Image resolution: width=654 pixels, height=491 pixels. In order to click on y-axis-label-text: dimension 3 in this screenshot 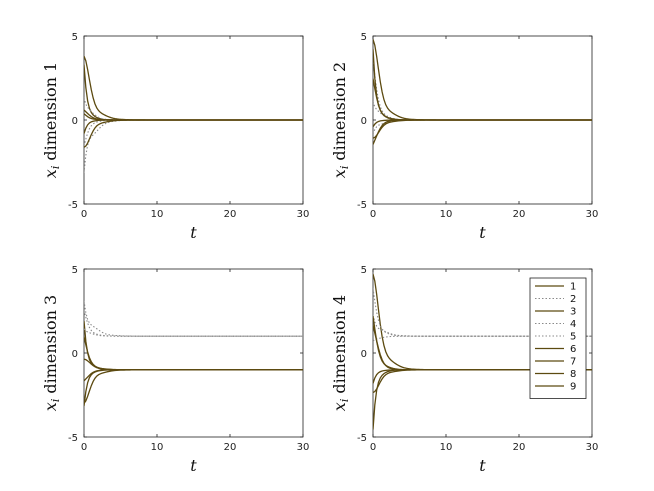, I will do `click(50, 344)`.